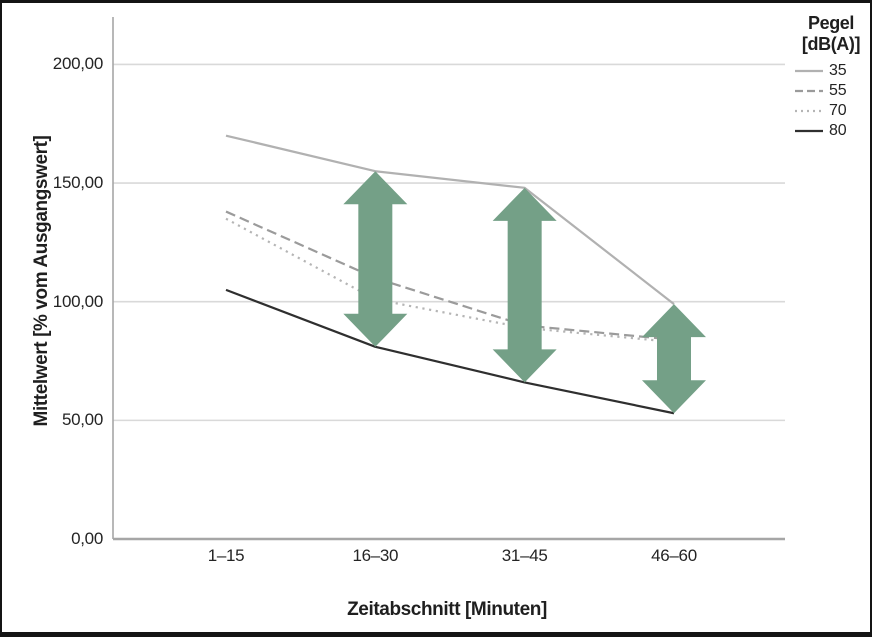  I want to click on legend-item-label: 55, so click(838, 90).